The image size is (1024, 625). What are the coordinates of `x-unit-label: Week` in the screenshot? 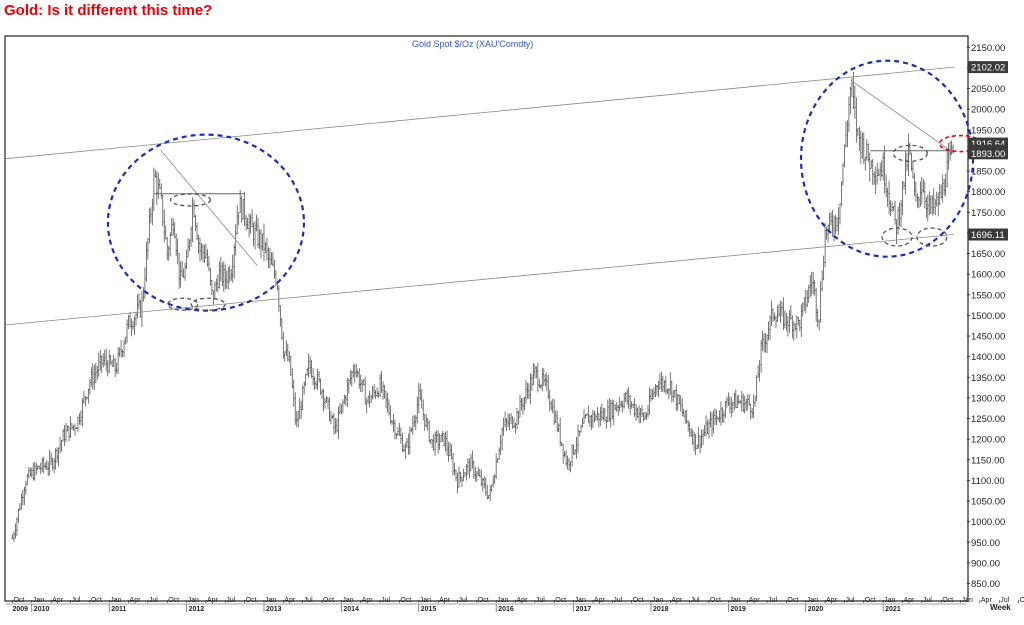 It's located at (1000, 607).